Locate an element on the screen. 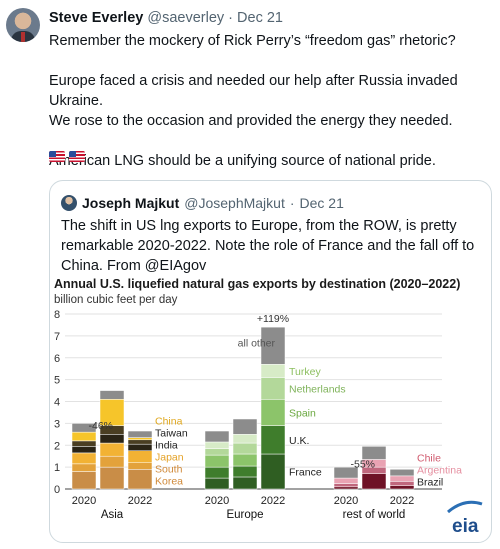 The width and height of the screenshot is (500, 549). group-label: Asia is located at coordinates (112, 515).